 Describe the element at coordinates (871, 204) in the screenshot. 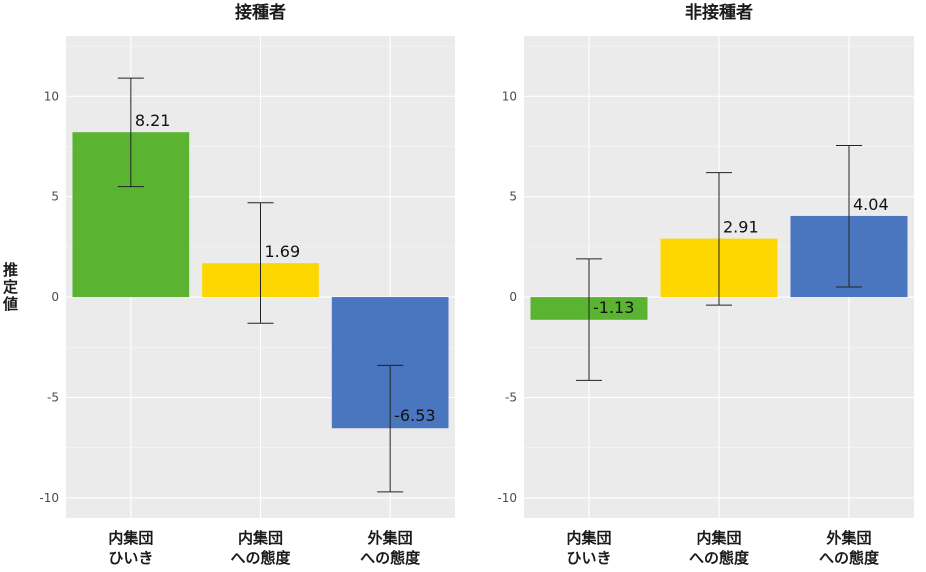

I see `data-label: 4.04` at that location.